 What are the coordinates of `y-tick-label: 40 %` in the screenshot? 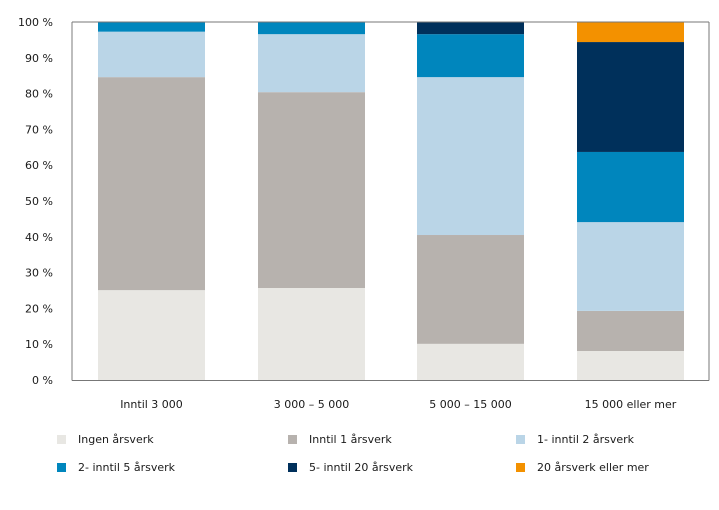 It's located at (39, 237).